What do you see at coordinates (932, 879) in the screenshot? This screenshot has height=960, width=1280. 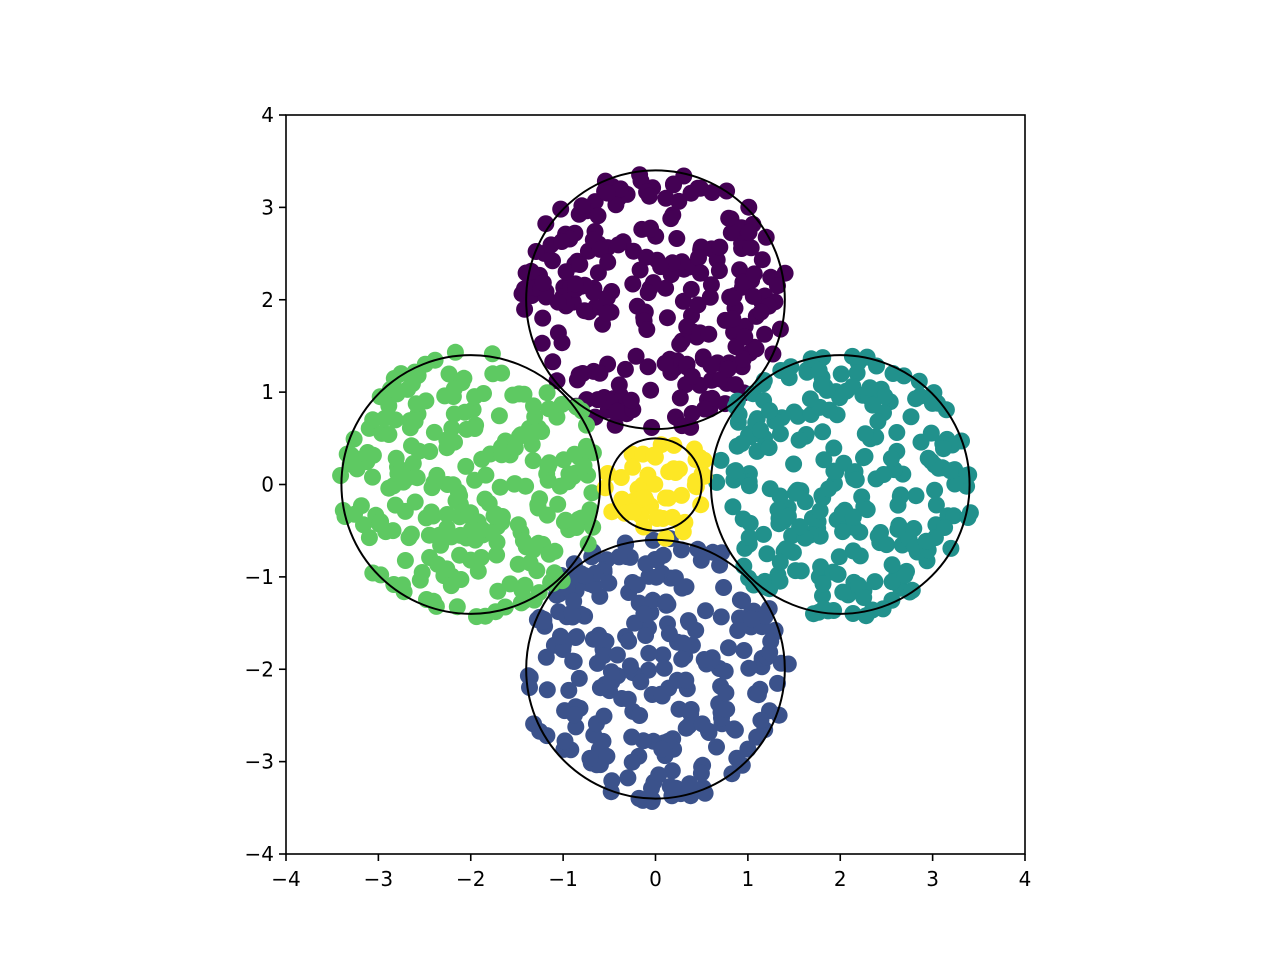 I see `x-tick-label: 3` at bounding box center [932, 879].